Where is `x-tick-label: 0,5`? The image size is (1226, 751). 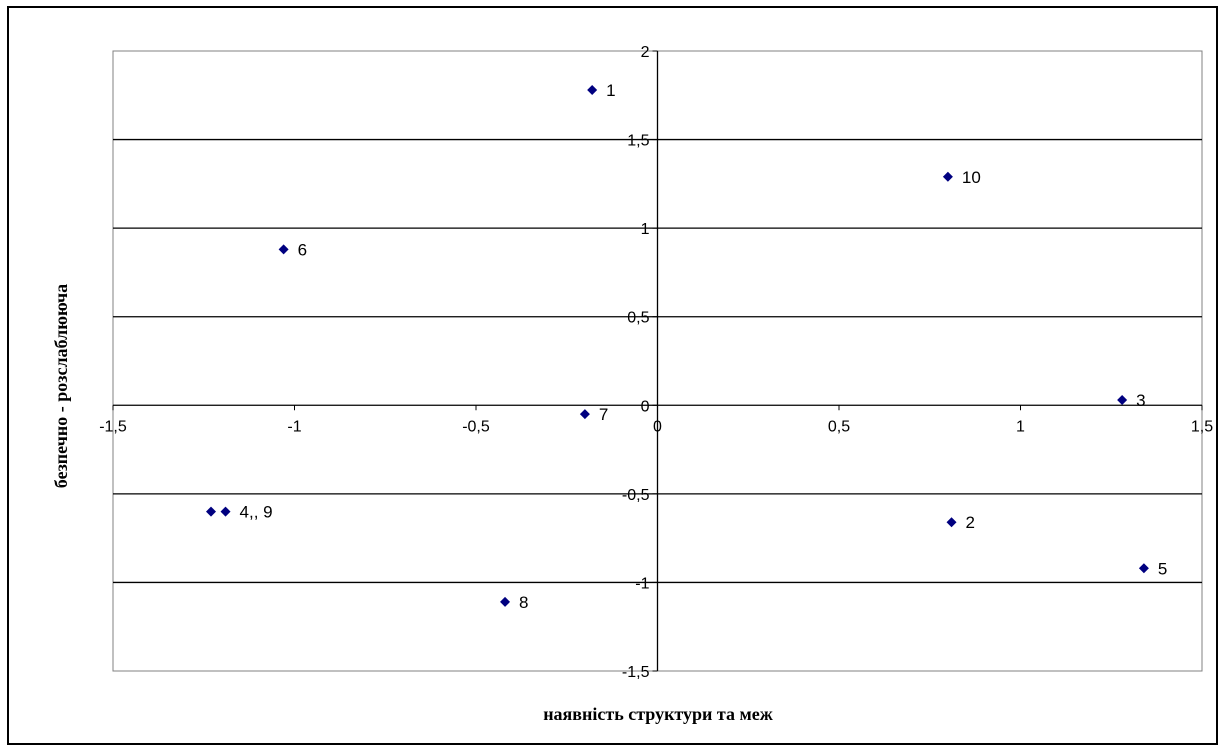
x-tick-label: 0,5 is located at coordinates (839, 426).